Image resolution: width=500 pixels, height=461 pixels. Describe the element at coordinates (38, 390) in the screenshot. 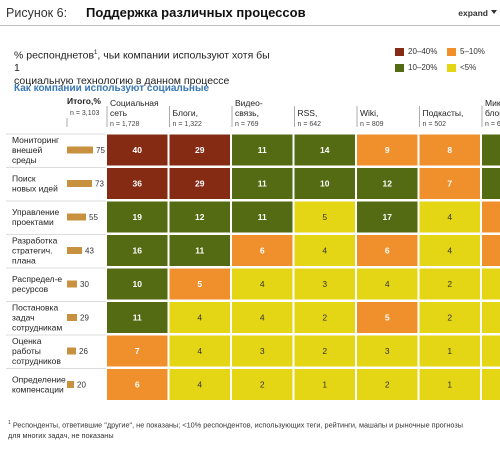

I see `row-label: компенсации` at that location.